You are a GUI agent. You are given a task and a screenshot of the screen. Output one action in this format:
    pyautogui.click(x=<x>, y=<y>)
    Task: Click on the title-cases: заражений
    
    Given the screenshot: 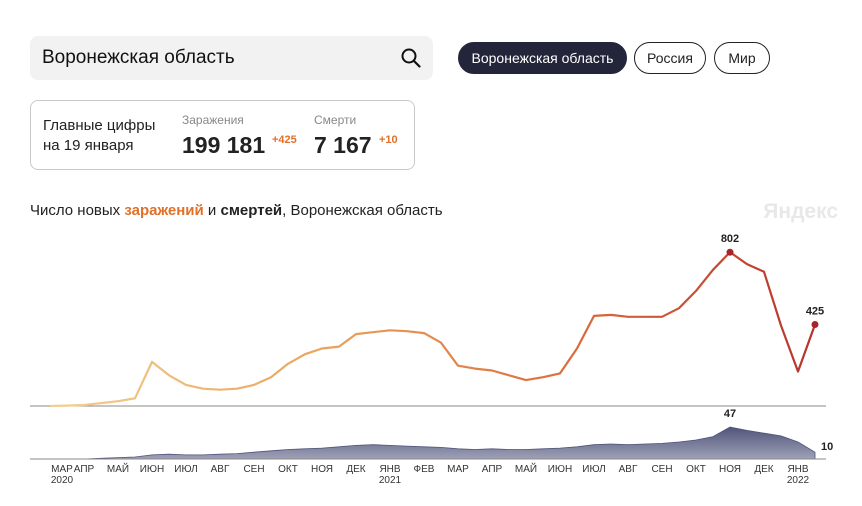 What is the action you would take?
    pyautogui.click(x=164, y=210)
    